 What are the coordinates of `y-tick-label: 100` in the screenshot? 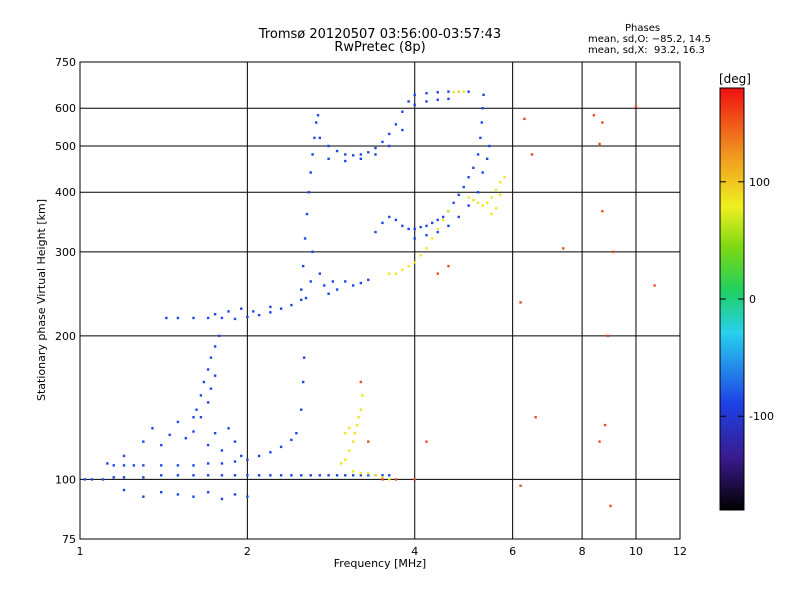 It's located at (65, 479).